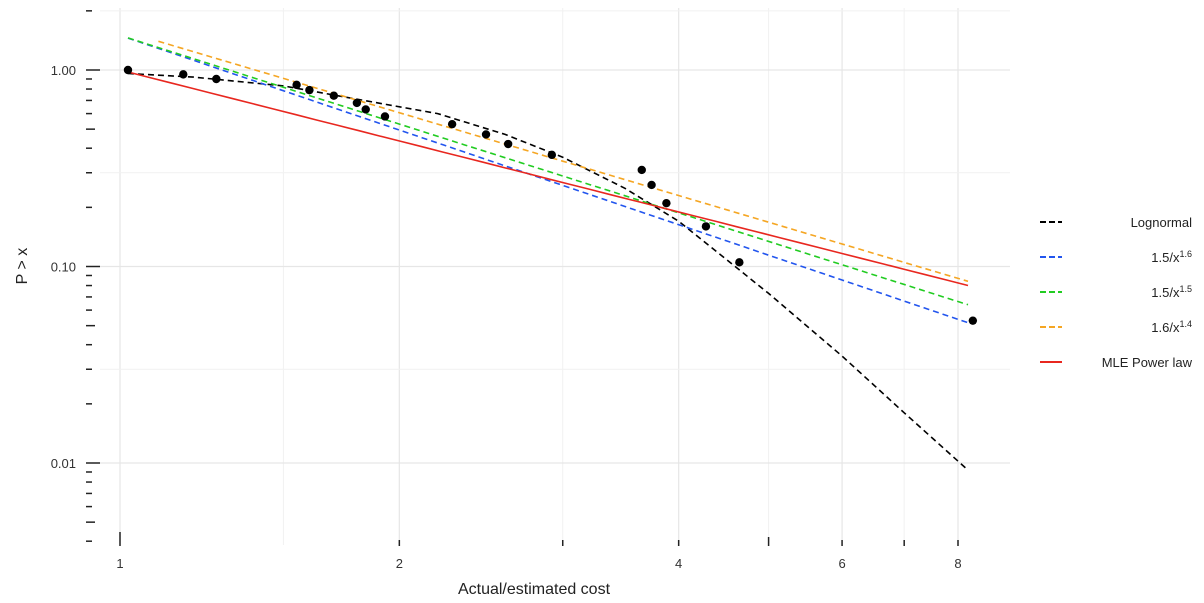 Image resolution: width=1204 pixels, height=603 pixels. I want to click on x-tick-label: 4, so click(678, 563).